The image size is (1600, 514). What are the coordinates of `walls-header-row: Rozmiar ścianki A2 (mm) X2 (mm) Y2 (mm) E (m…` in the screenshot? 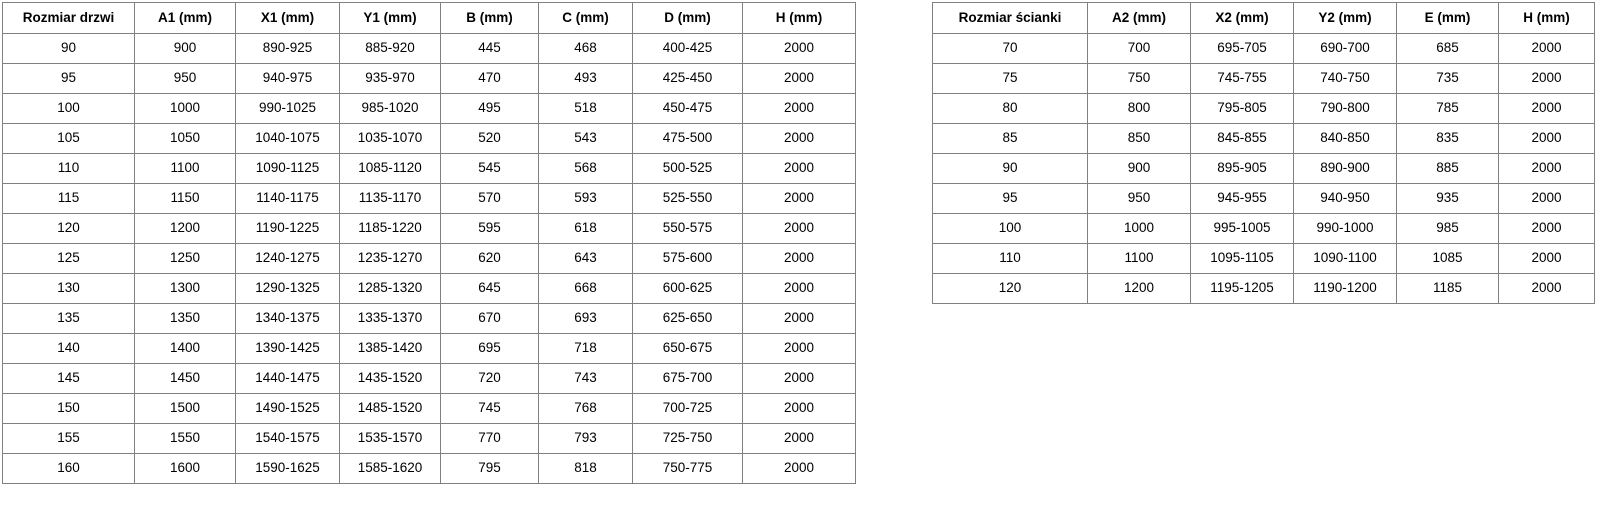 It's located at (1263, 18).